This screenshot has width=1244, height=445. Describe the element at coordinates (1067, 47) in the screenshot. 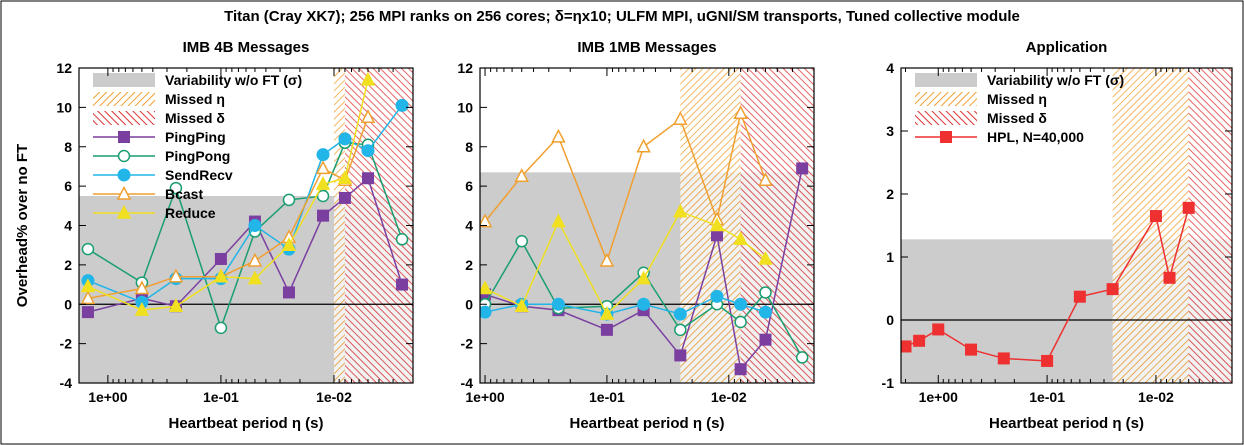

I see `panel-title: Application` at that location.